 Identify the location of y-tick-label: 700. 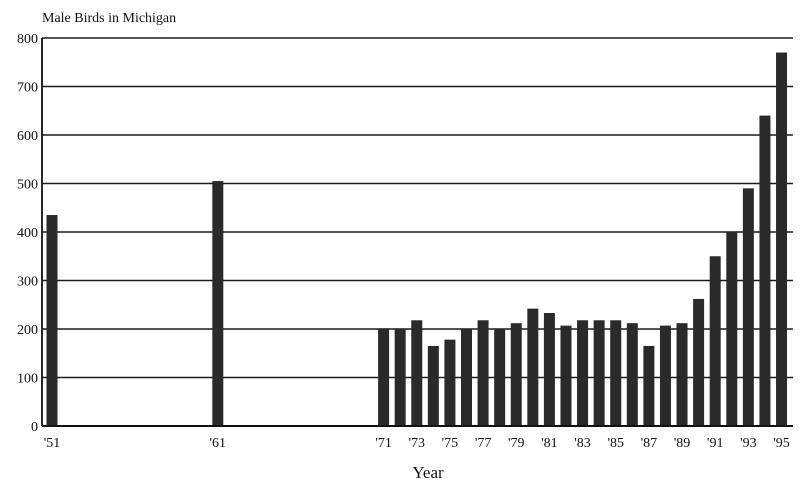
(27, 88).